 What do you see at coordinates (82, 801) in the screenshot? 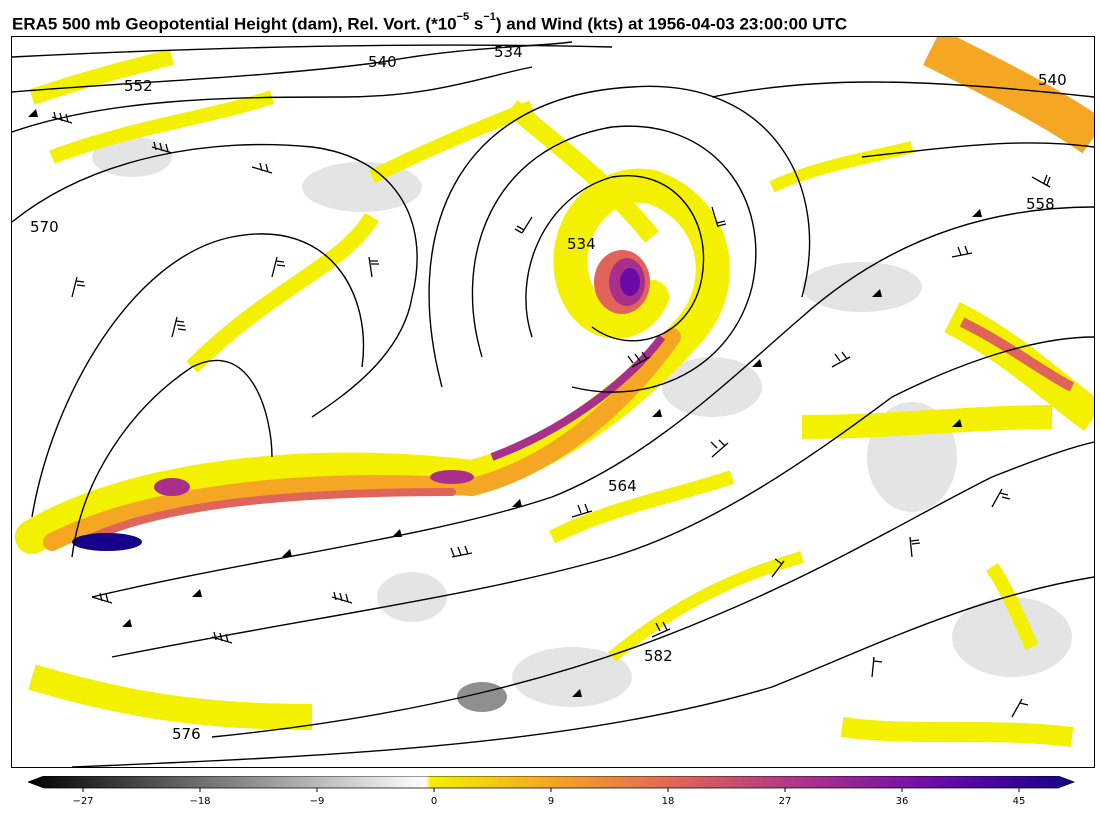
I see `colorbar-tick-label: −27` at bounding box center [82, 801].